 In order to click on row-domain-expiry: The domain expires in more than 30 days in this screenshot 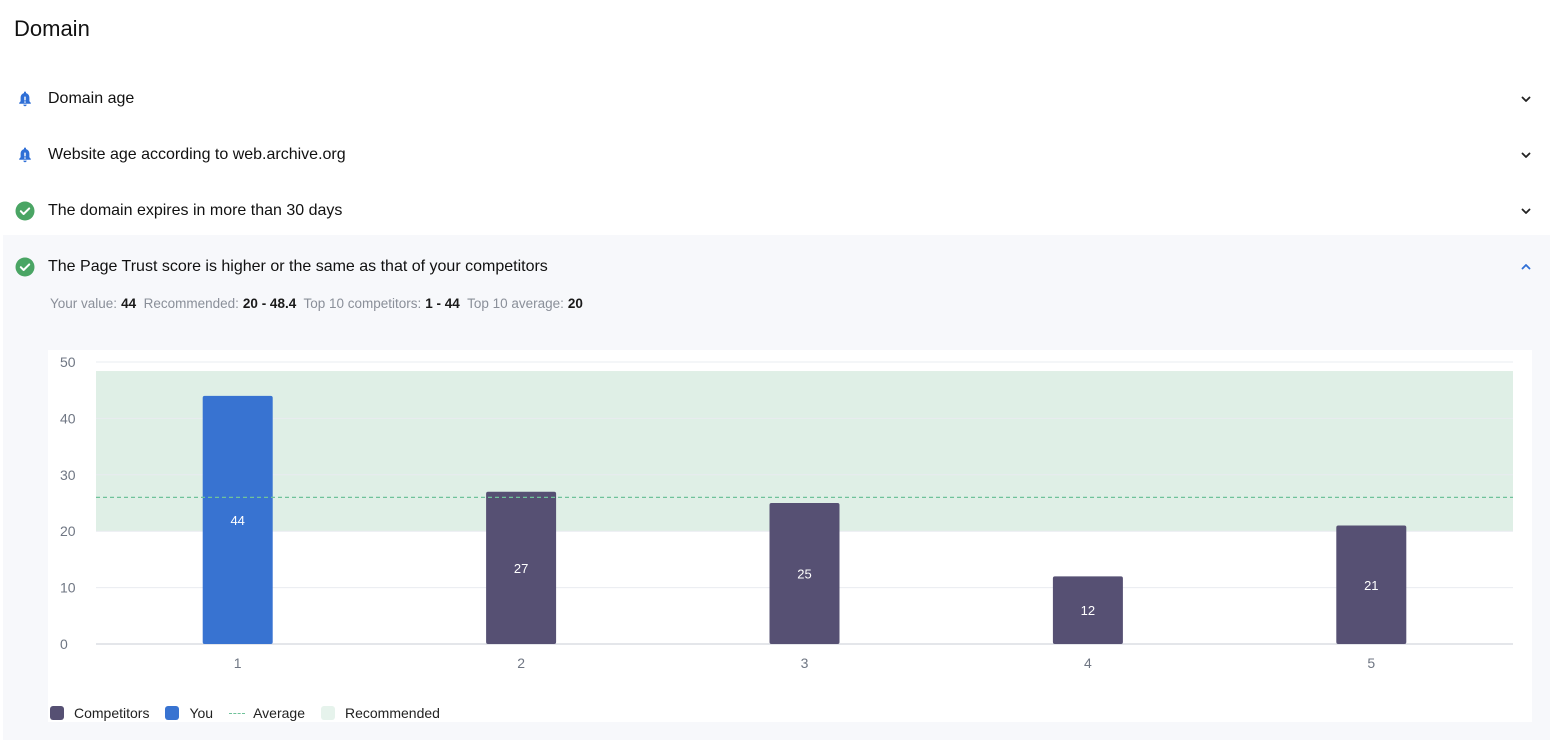, I will do `click(775, 211)`.